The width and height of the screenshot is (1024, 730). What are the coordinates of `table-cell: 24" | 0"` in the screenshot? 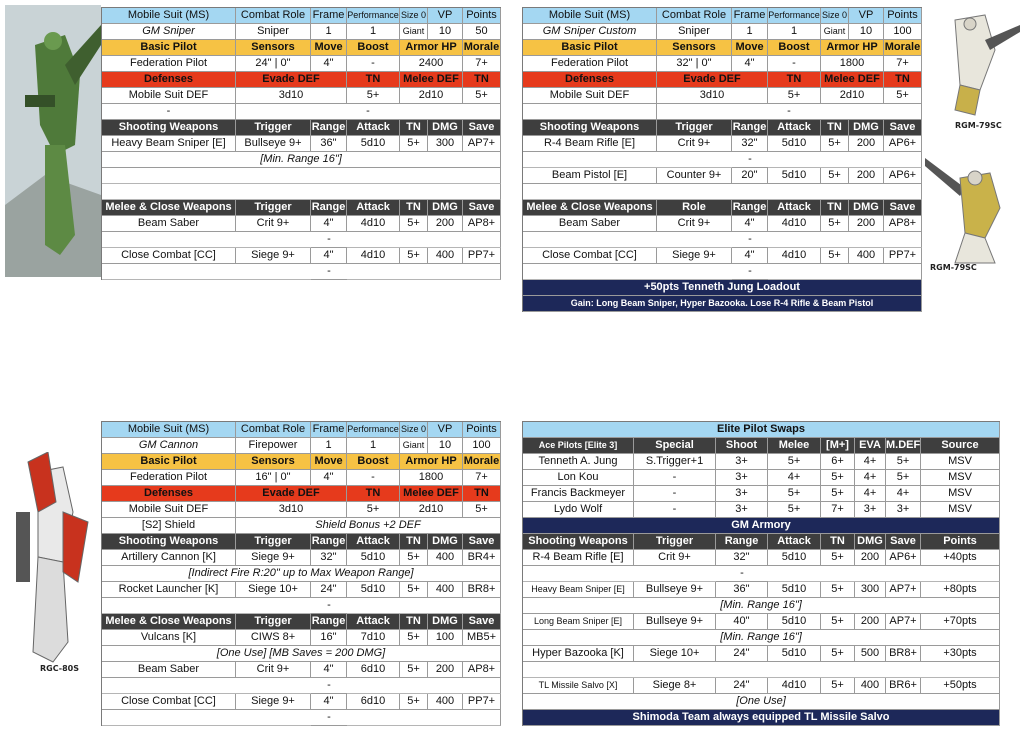 It's located at (273, 64).